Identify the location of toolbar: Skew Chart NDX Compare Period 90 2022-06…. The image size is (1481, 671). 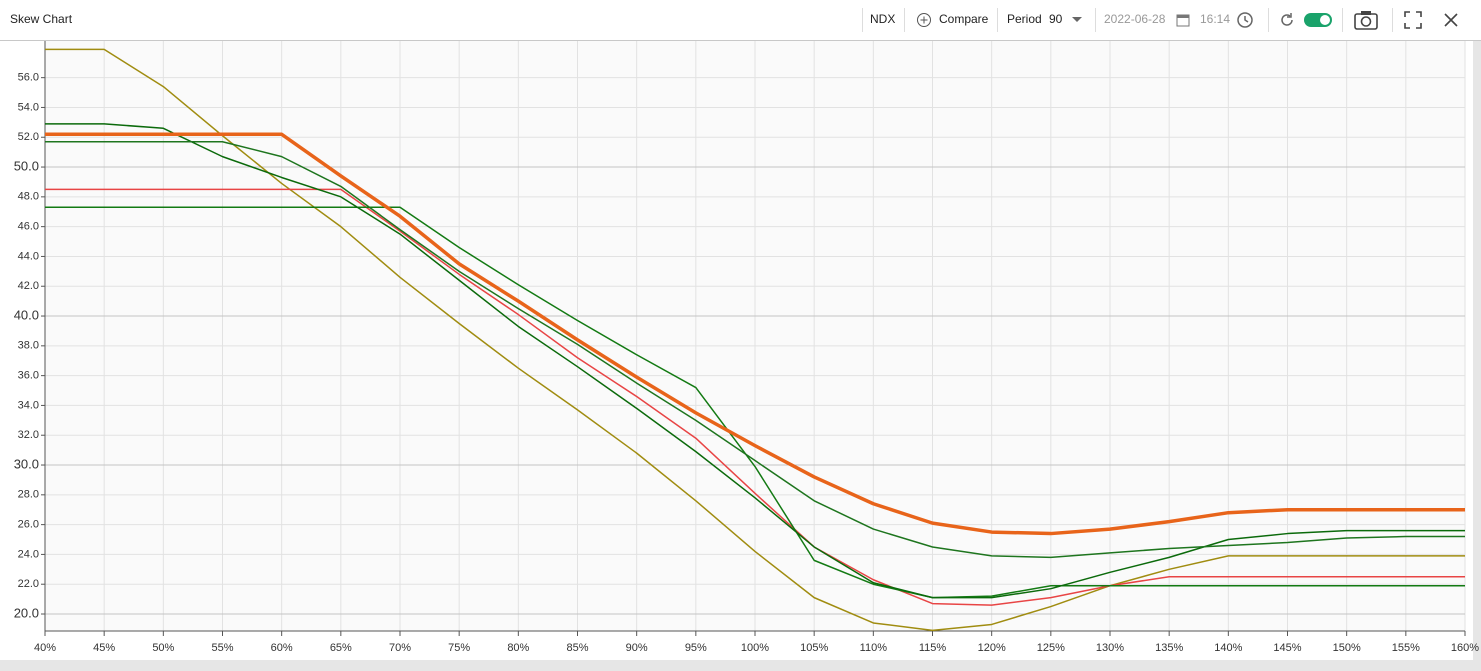
(740, 20).